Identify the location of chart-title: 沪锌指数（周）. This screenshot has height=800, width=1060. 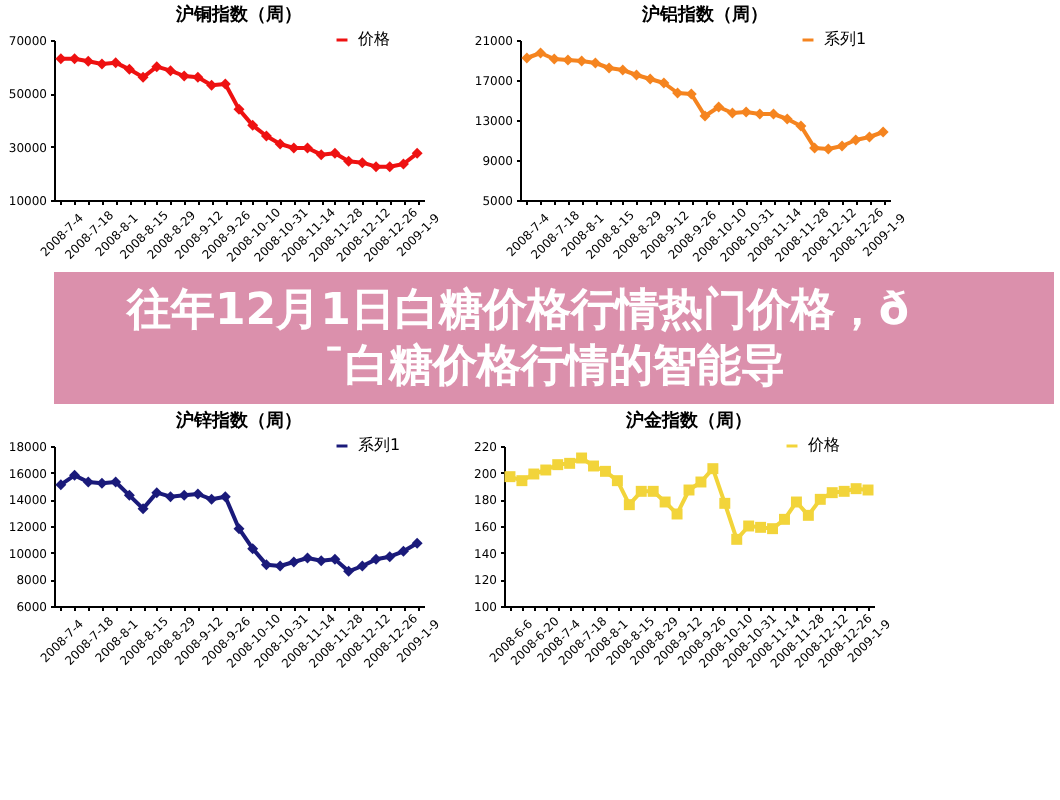
(238, 421).